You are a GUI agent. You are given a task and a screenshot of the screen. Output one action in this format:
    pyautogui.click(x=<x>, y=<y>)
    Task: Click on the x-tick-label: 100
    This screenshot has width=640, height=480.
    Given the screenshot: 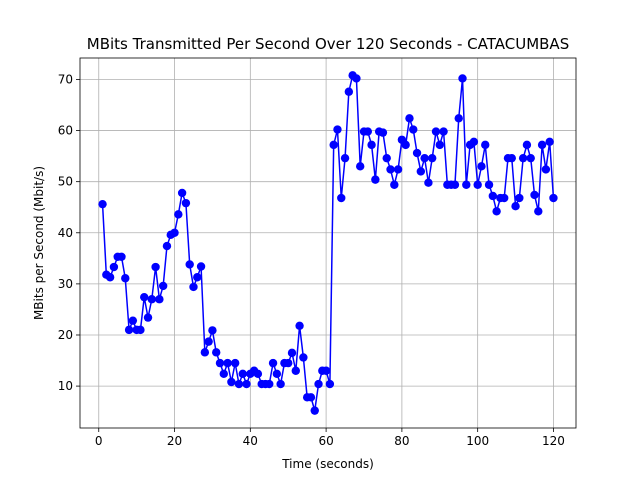 What is the action you would take?
    pyautogui.click(x=477, y=441)
    